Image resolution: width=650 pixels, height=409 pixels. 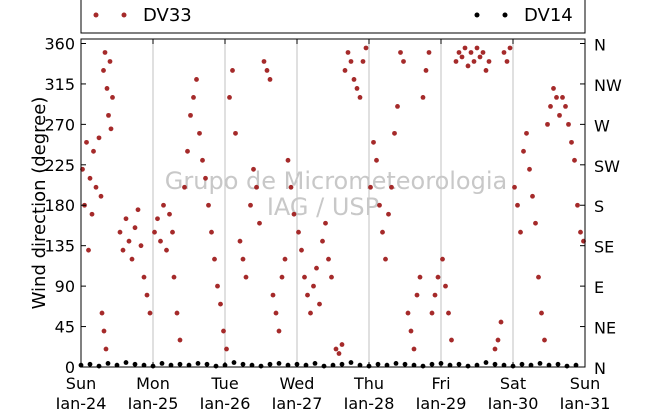 What do you see at coordinates (153, 401) in the screenshot?
I see `x-tick-label-date: Jan-25` at bounding box center [153, 401].